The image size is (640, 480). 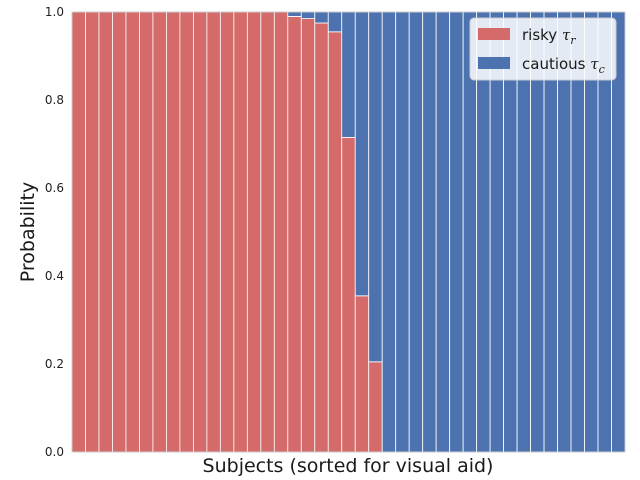 What do you see at coordinates (54, 452) in the screenshot?
I see `y-tick-label: 0.0` at bounding box center [54, 452].